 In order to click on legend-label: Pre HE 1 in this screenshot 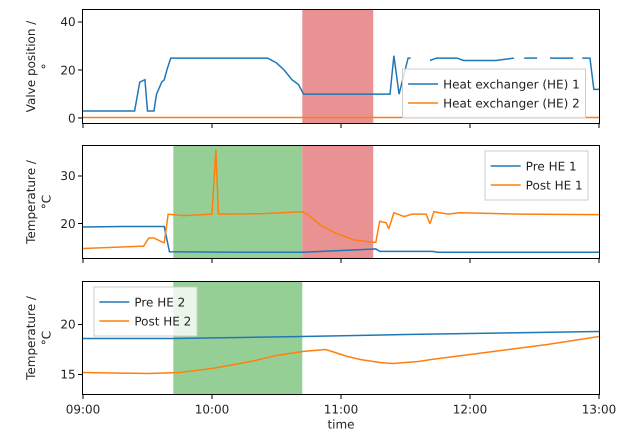, I will do `click(551, 167)`.